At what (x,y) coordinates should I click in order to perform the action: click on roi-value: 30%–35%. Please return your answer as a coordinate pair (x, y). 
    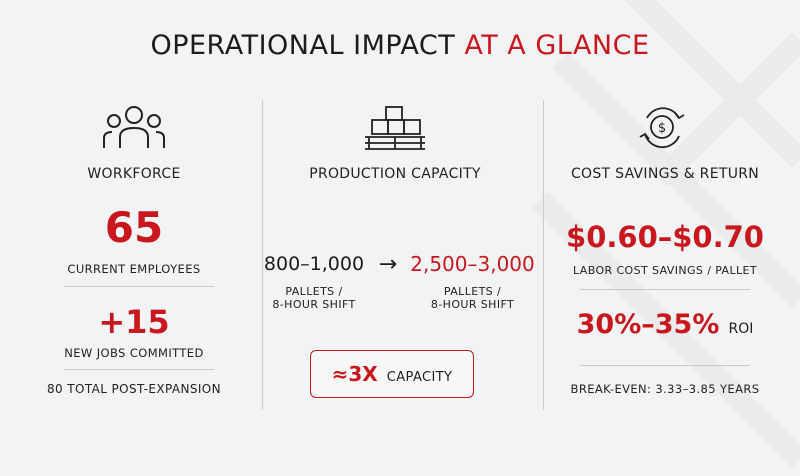
    Looking at the image, I should click on (648, 324).